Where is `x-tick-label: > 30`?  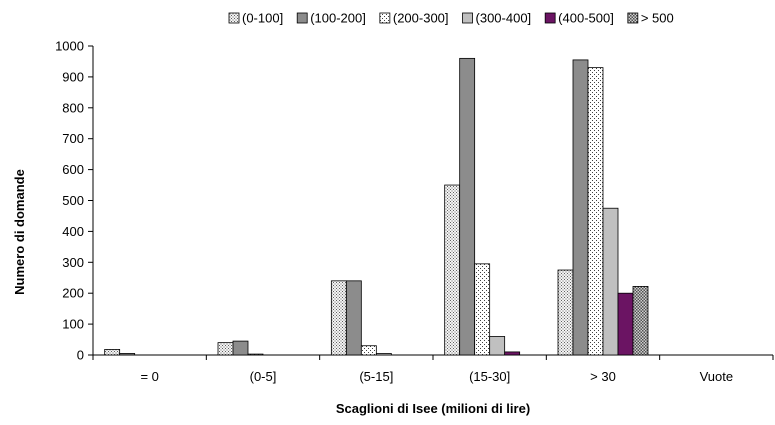
x-tick-label: > 30 is located at coordinates (603, 376).